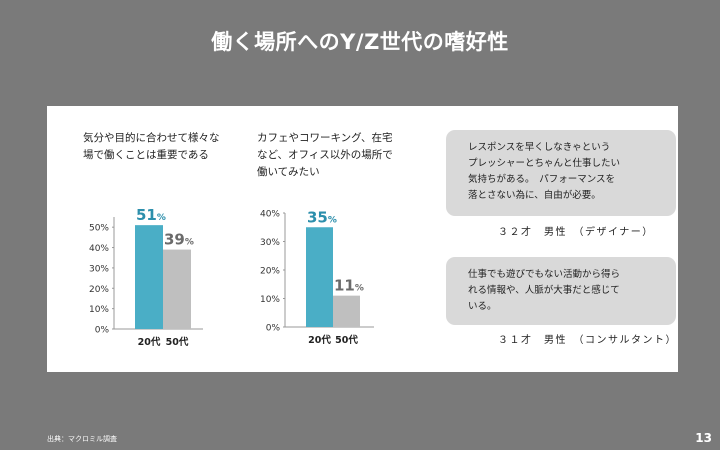 The image size is (720, 450). I want to click on source-note: 出典：マクロミル調査, so click(82, 439).